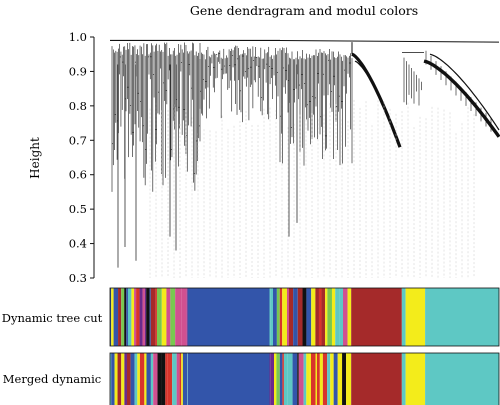 The height and width of the screenshot is (405, 500). I want to click on y-tick-label: 1.0, so click(78, 37).